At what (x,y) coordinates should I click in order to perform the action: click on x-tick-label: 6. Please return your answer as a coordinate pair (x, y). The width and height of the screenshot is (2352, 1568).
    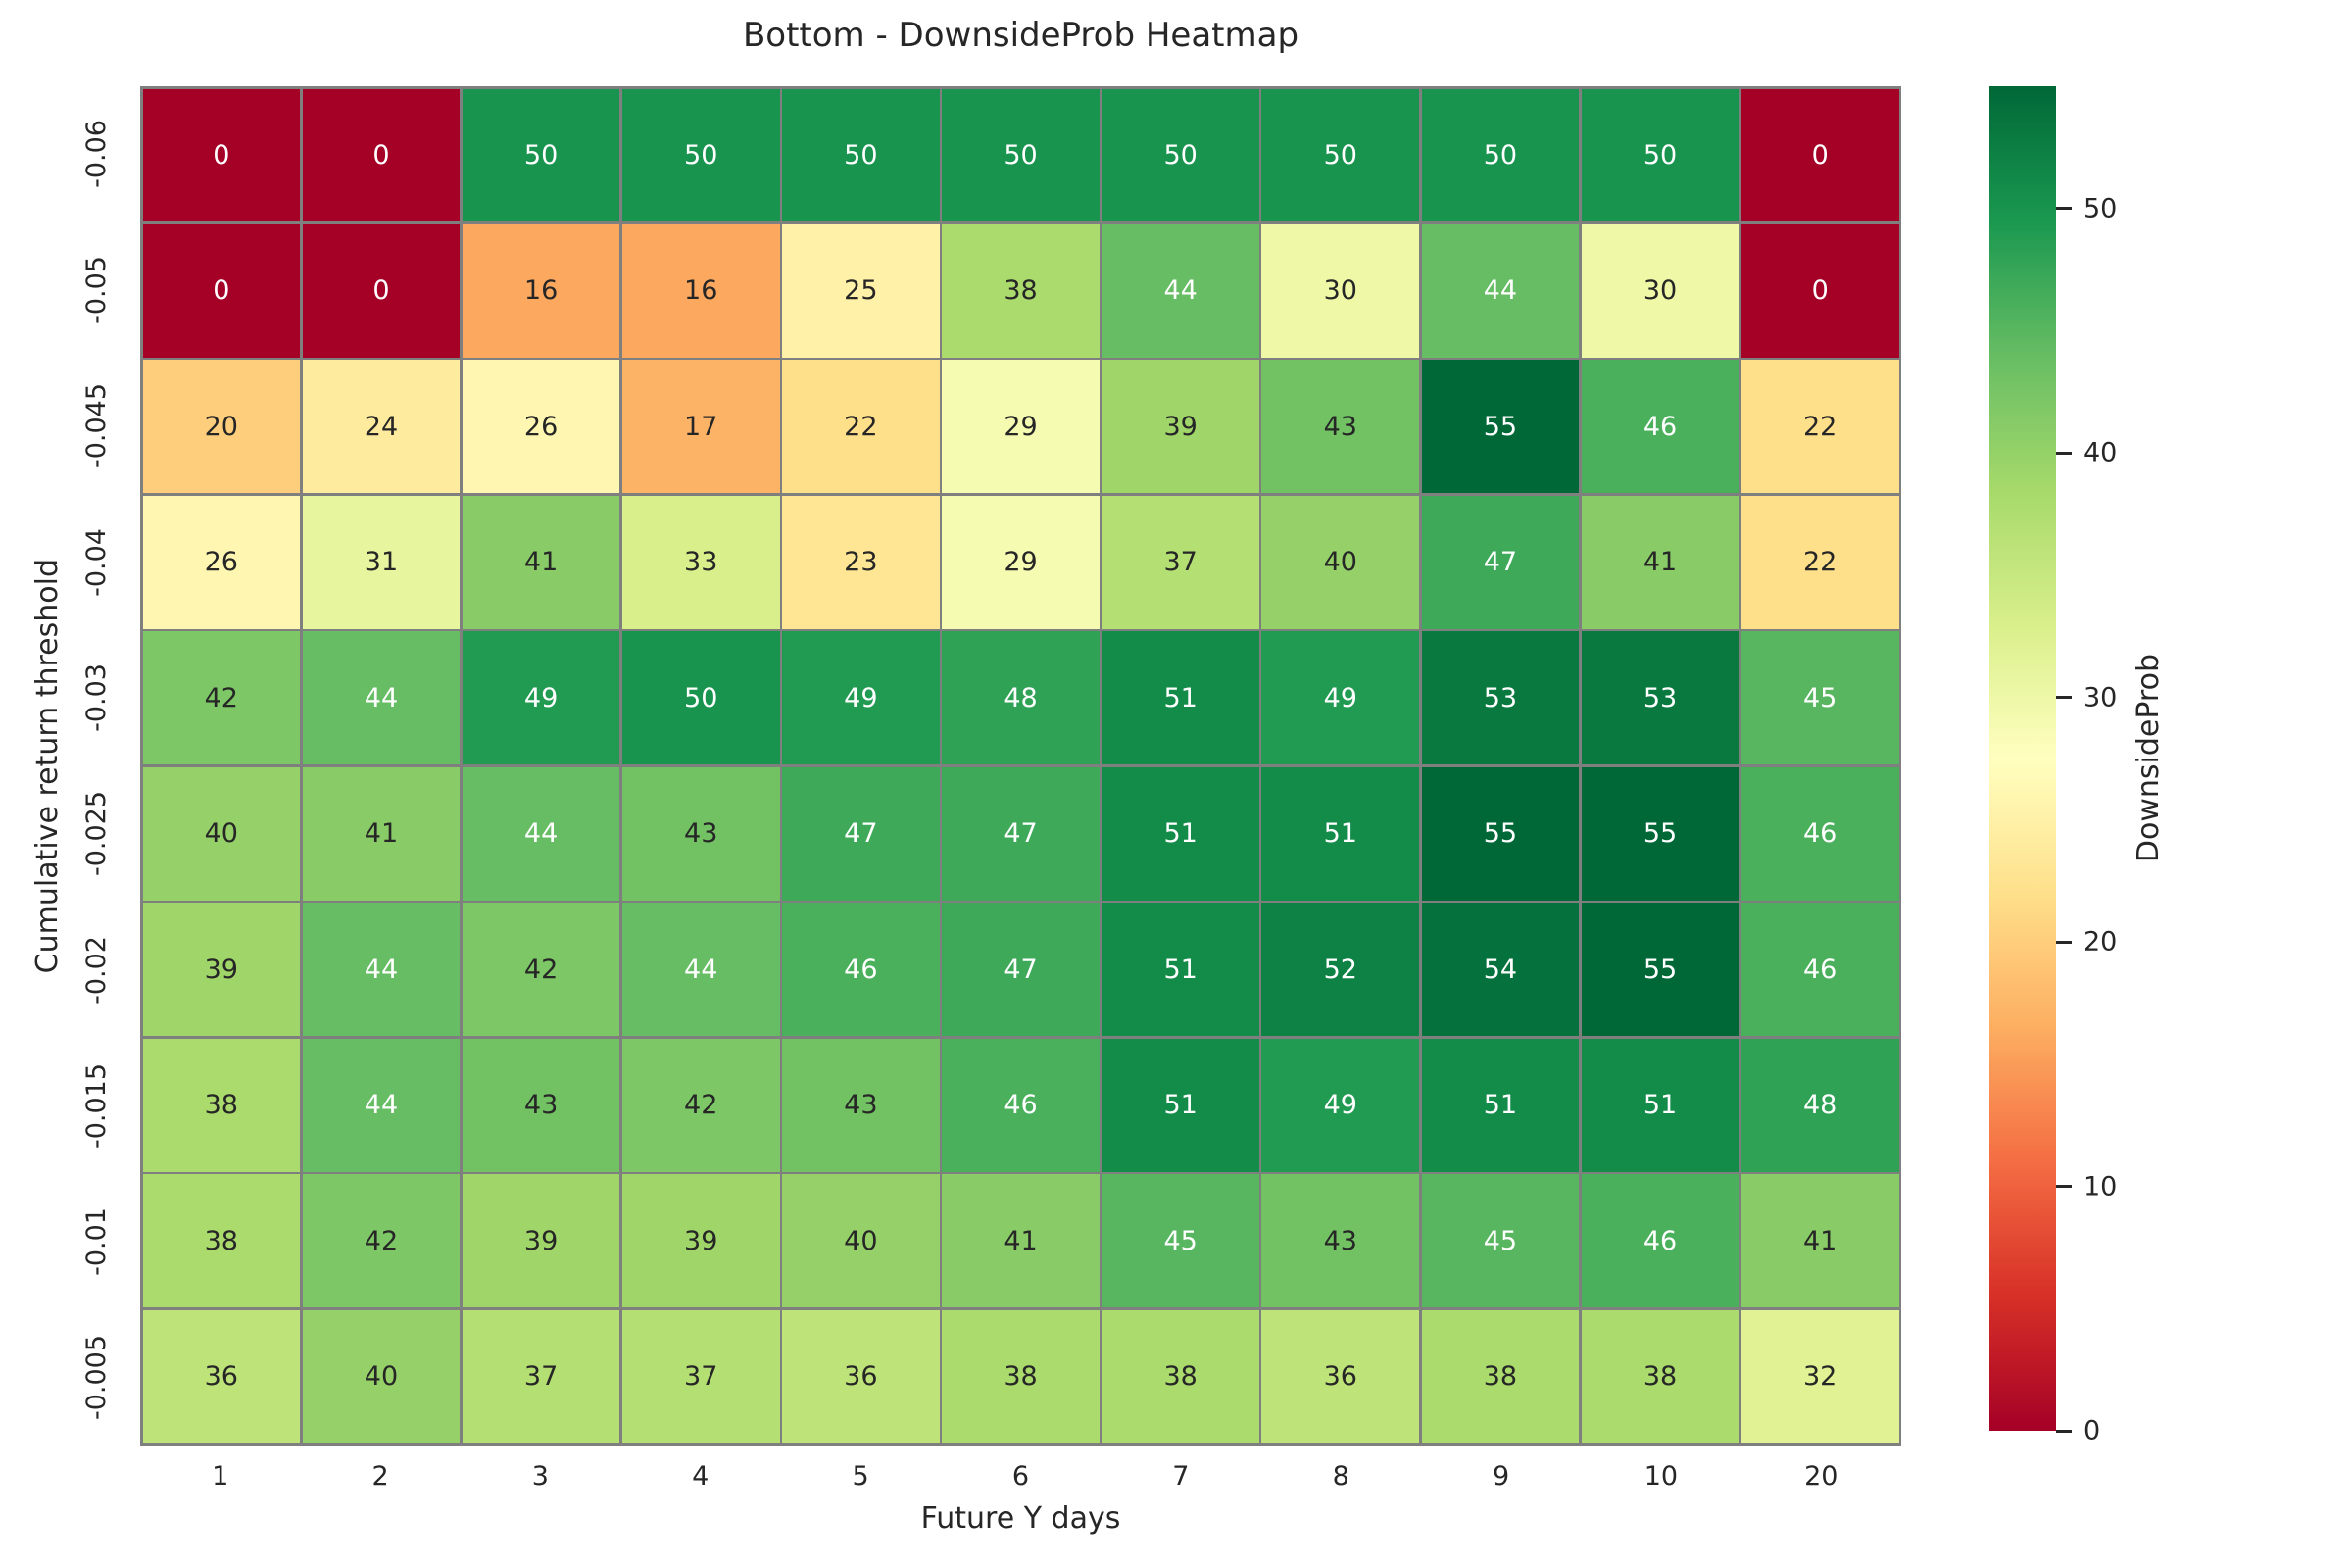
    Looking at the image, I should click on (1020, 1476).